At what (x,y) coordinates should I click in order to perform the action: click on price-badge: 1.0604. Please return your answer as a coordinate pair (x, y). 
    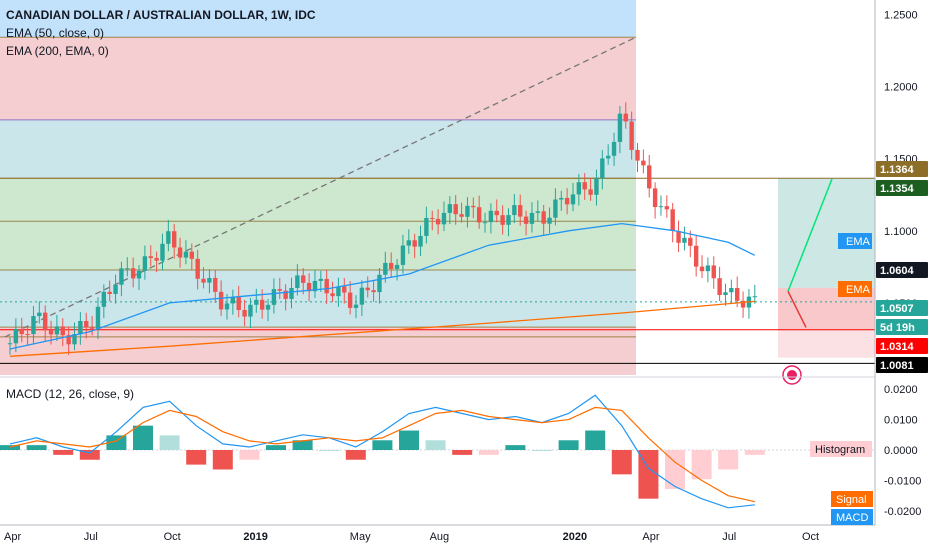
    Looking at the image, I should click on (902, 270).